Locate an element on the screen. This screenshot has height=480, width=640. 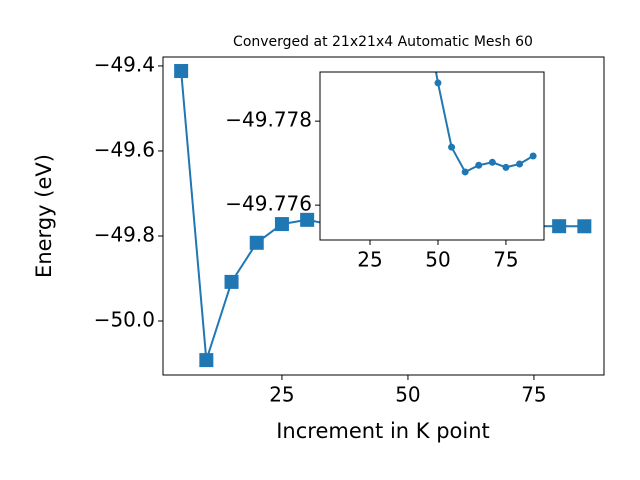
plot-frame is located at coordinates (432, 156).